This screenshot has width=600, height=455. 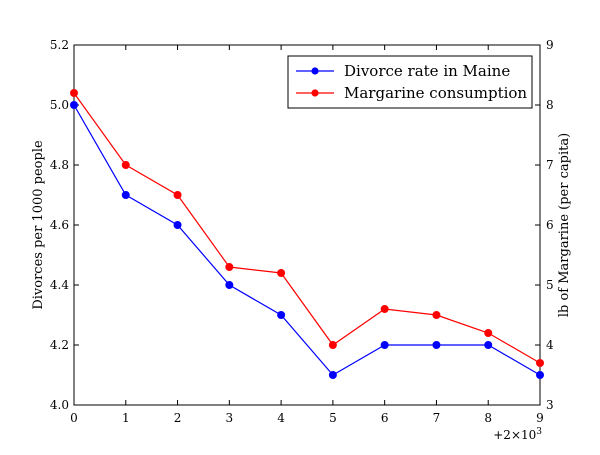 What do you see at coordinates (437, 418) in the screenshot?
I see `x-tick-label: 7` at bounding box center [437, 418].